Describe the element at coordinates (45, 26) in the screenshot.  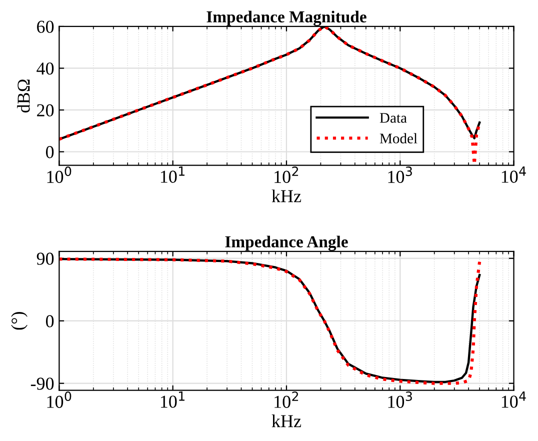
I see `y-tick-label: 60` at that location.